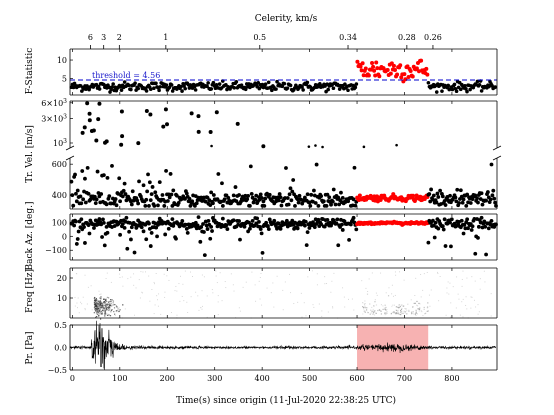  What do you see at coordinates (103, 37) in the screenshot?
I see `celerity-tick-label: 3` at bounding box center [103, 37].